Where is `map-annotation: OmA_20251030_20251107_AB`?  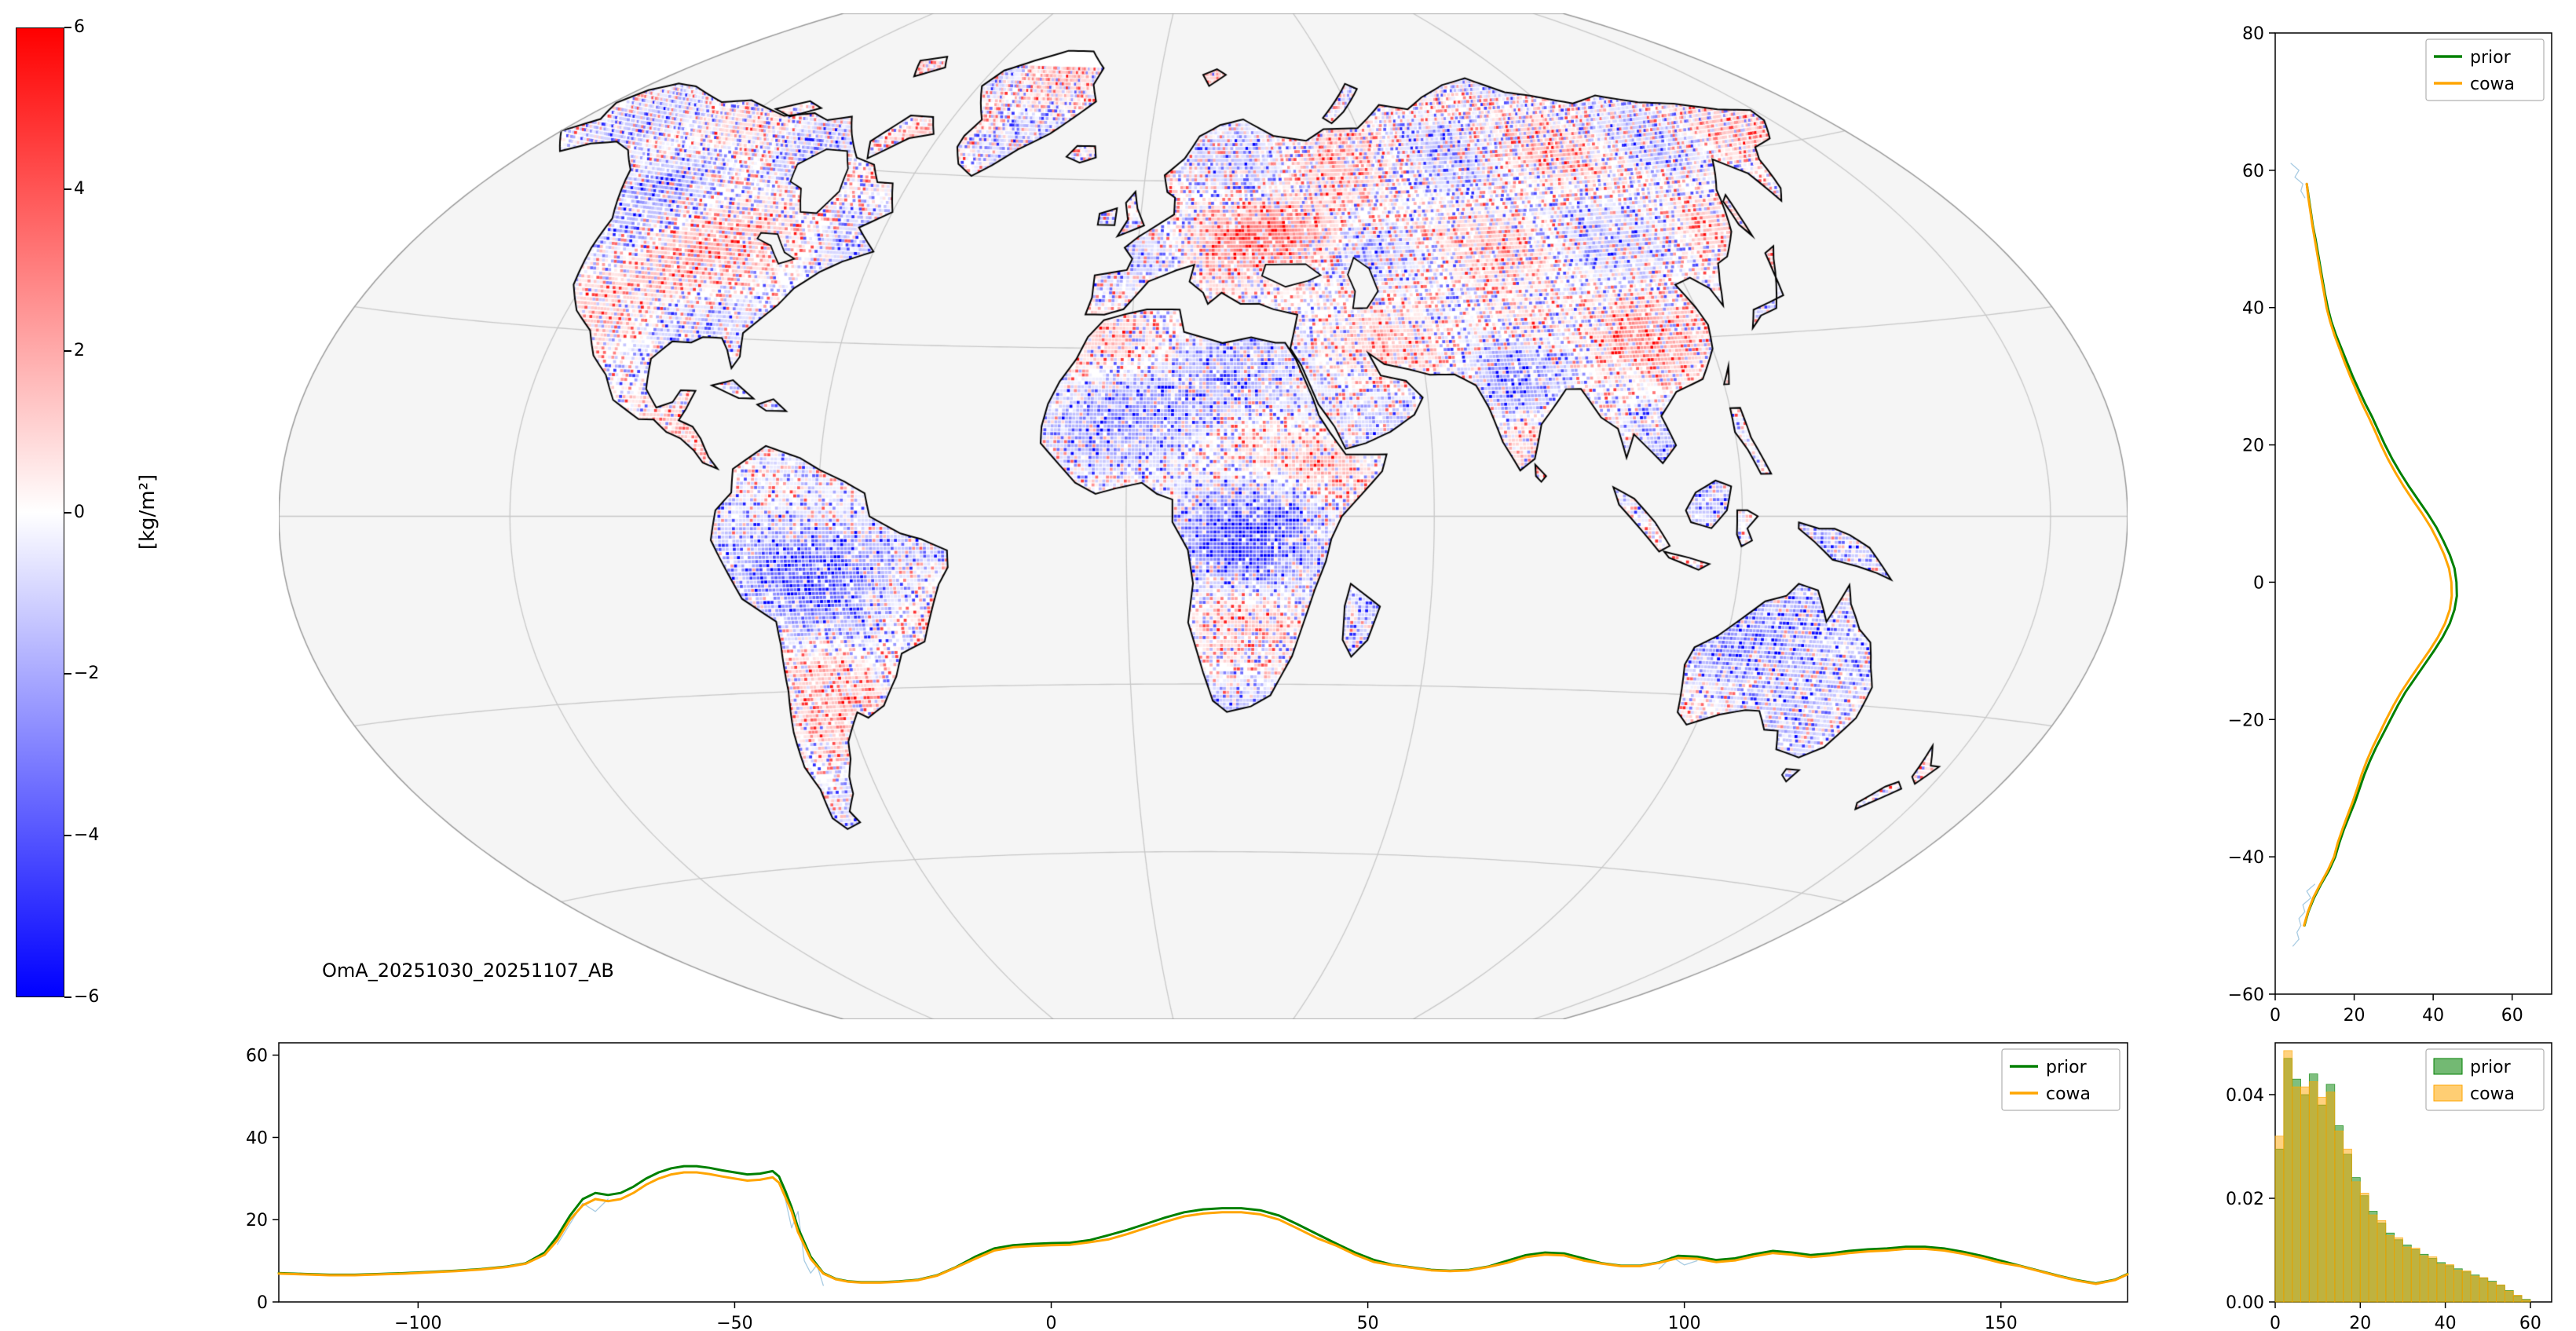
map-annotation: OmA_20251030_20251107_AB is located at coordinates (468, 971).